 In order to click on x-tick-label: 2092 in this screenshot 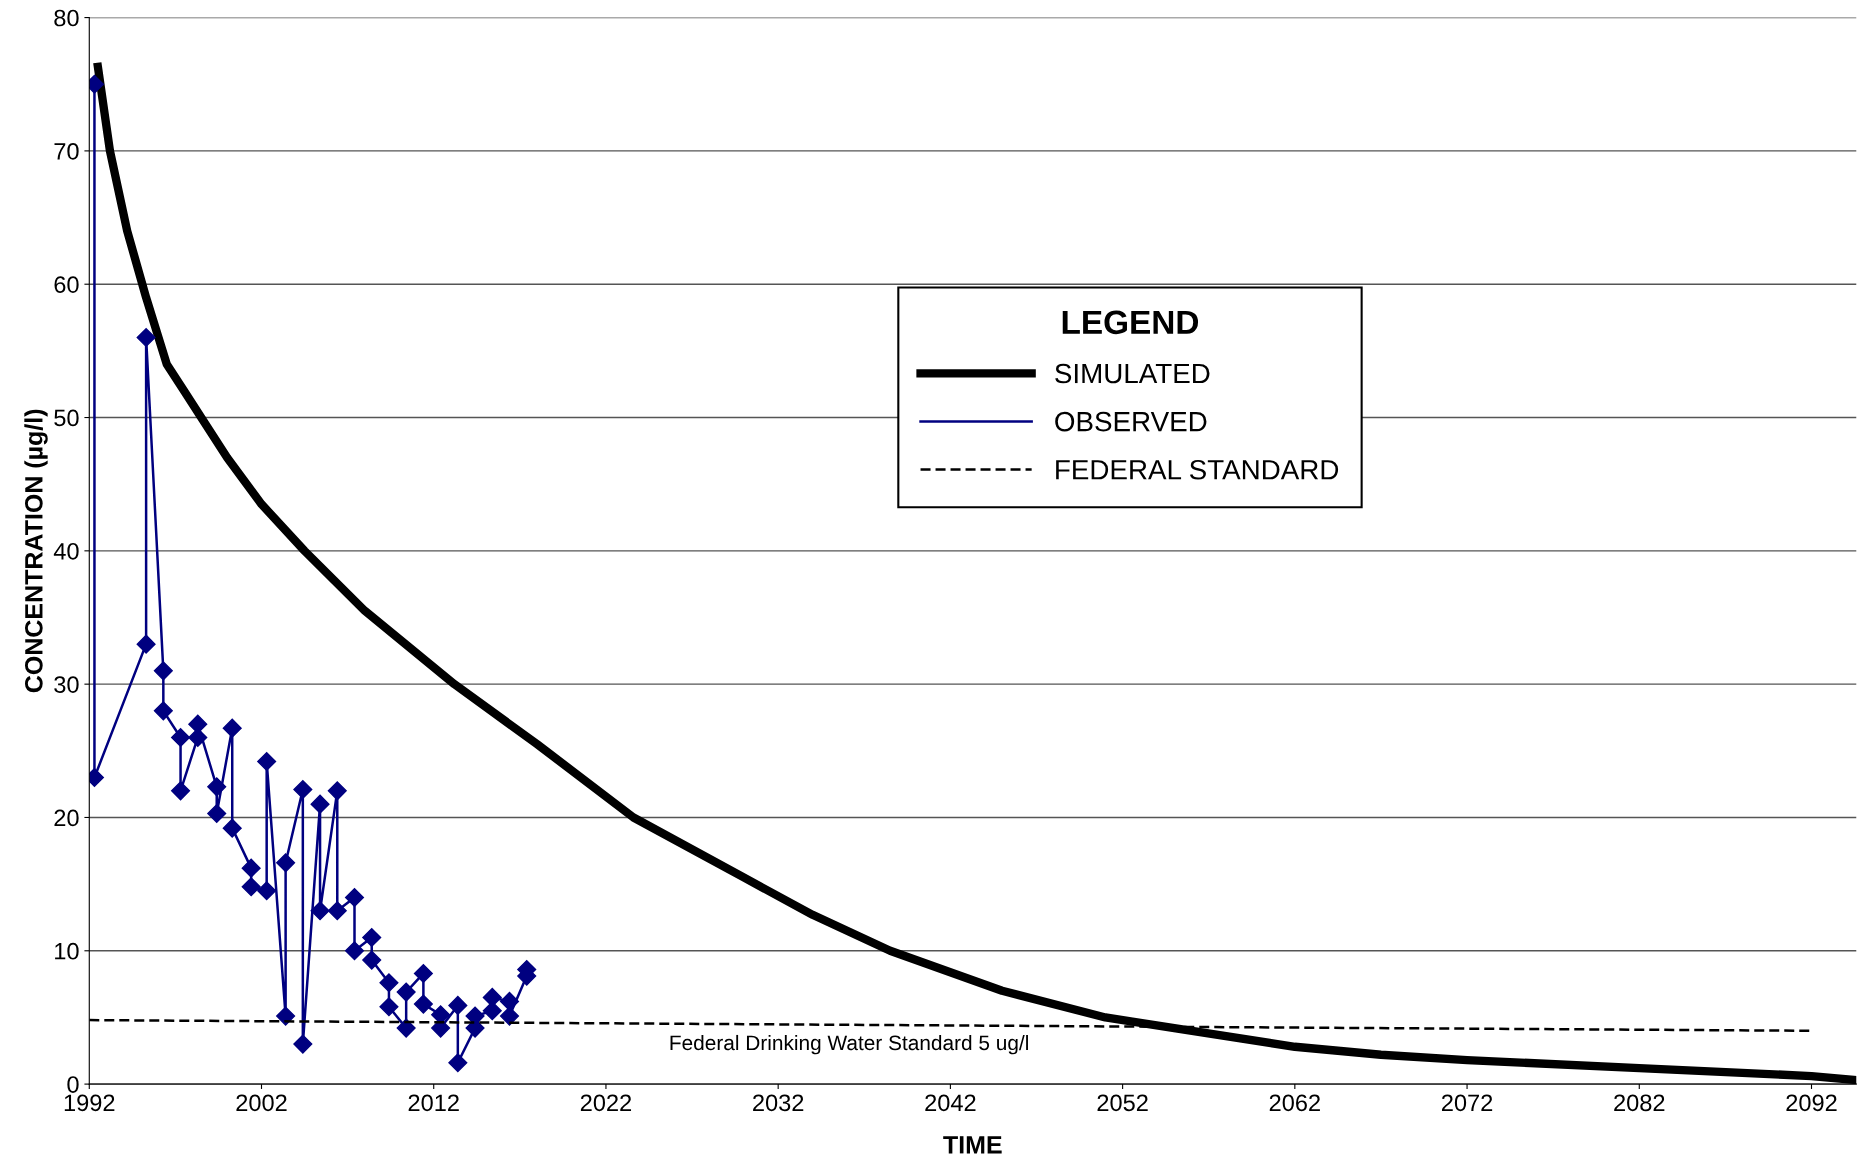, I will do `click(1811, 1103)`.